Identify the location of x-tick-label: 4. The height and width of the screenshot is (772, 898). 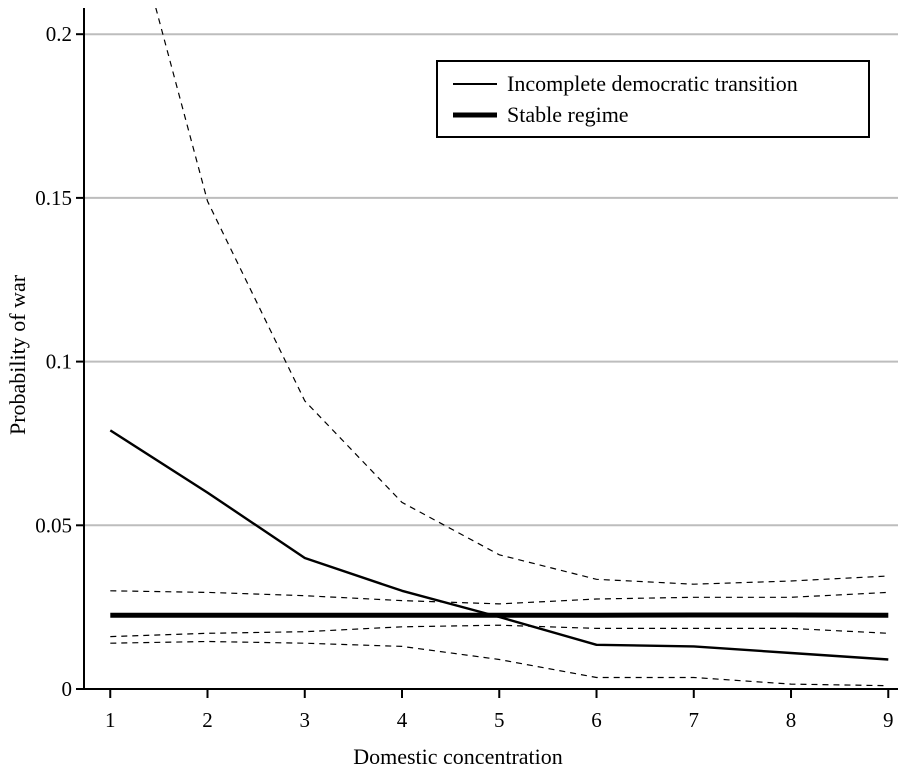
(402, 720).